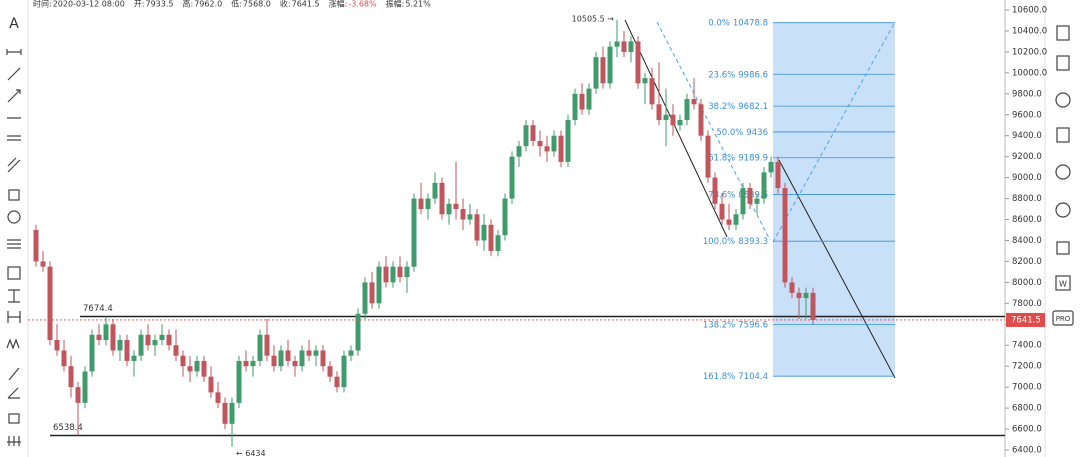  I want to click on fib-ratio: 50.0%, so click(729, 133).